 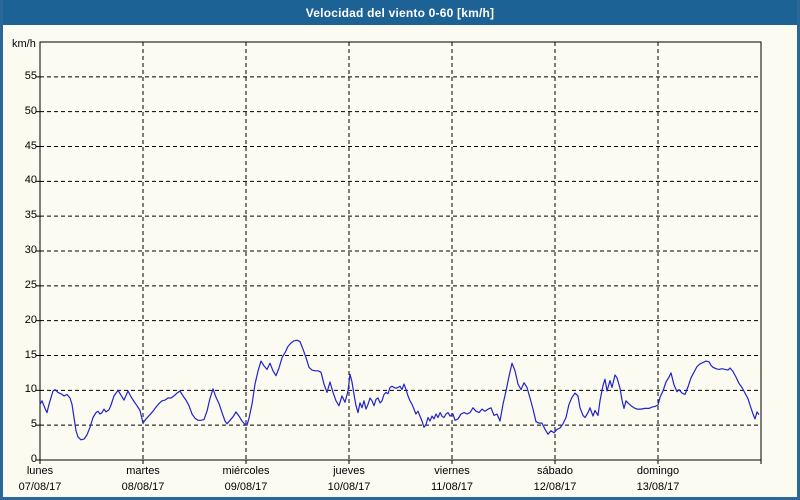 What do you see at coordinates (30, 354) in the screenshot?
I see `y-tick-label: 15` at bounding box center [30, 354].